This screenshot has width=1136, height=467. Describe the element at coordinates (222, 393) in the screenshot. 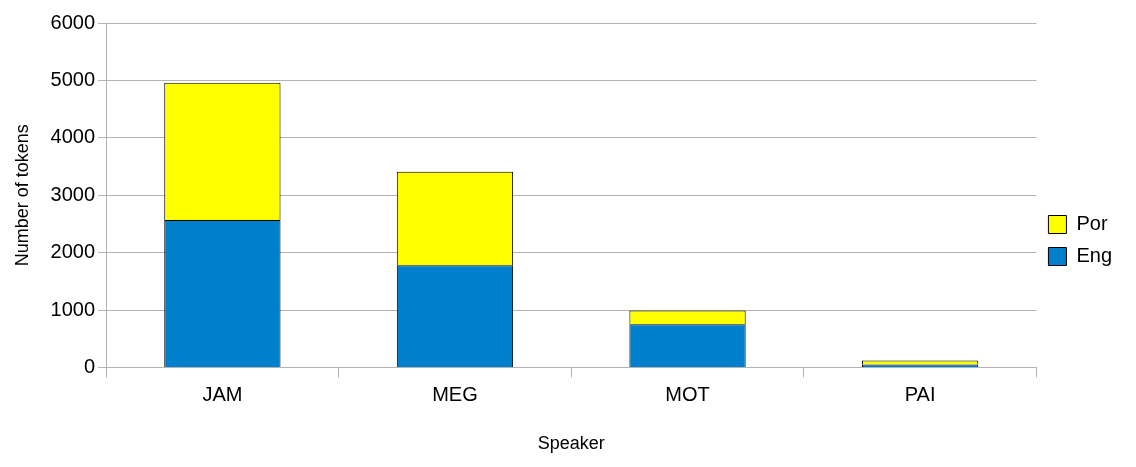

I see `x-tick-label: JAM` at that location.